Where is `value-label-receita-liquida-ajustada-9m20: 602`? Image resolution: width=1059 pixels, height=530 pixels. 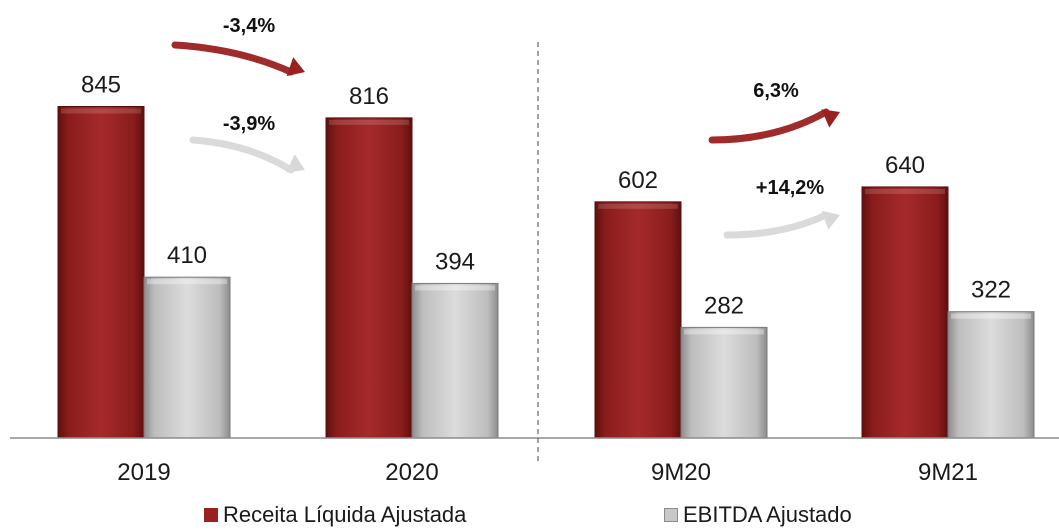 value-label-receita-liquida-ajustada-9m20: 602 is located at coordinates (638, 180).